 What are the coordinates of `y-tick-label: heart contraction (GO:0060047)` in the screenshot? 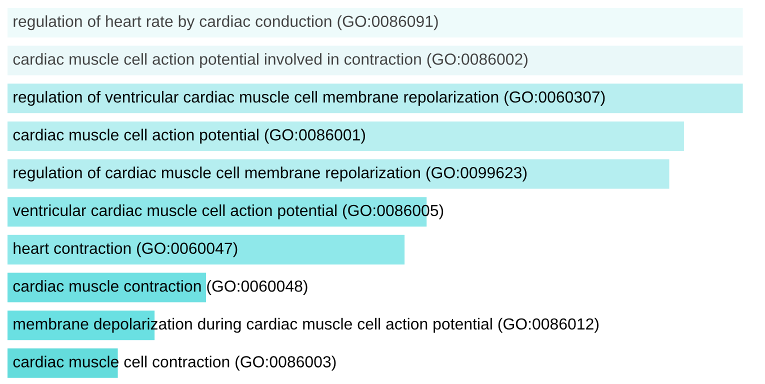 It's located at (126, 250).